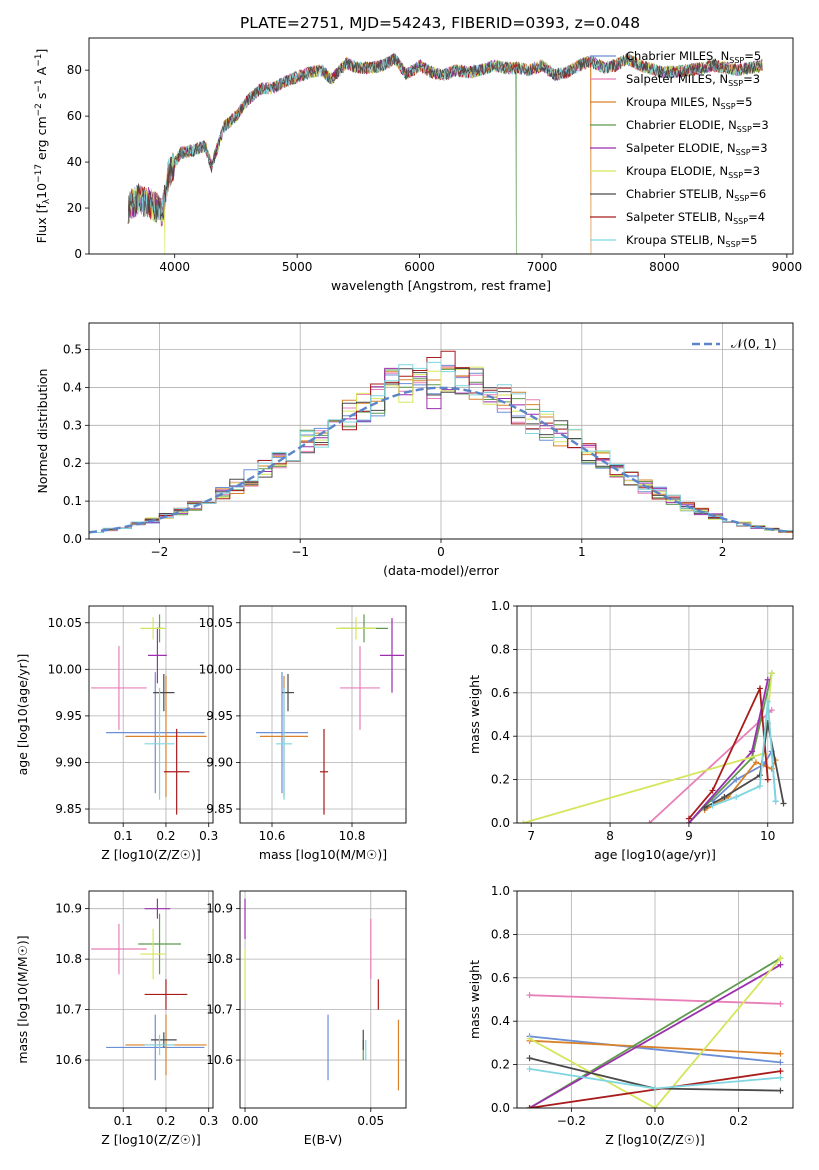  I want to click on legend-label: Kroupa STELIB, NSSP=5, so click(691, 241).